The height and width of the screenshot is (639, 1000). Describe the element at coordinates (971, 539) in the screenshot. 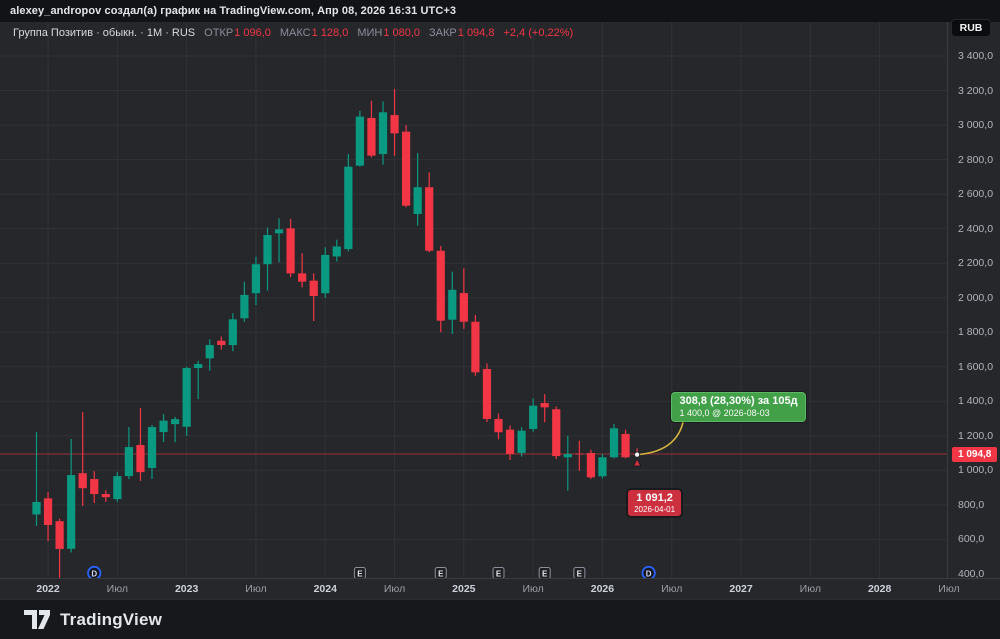

I see `price-tick-label: 600,0` at that location.